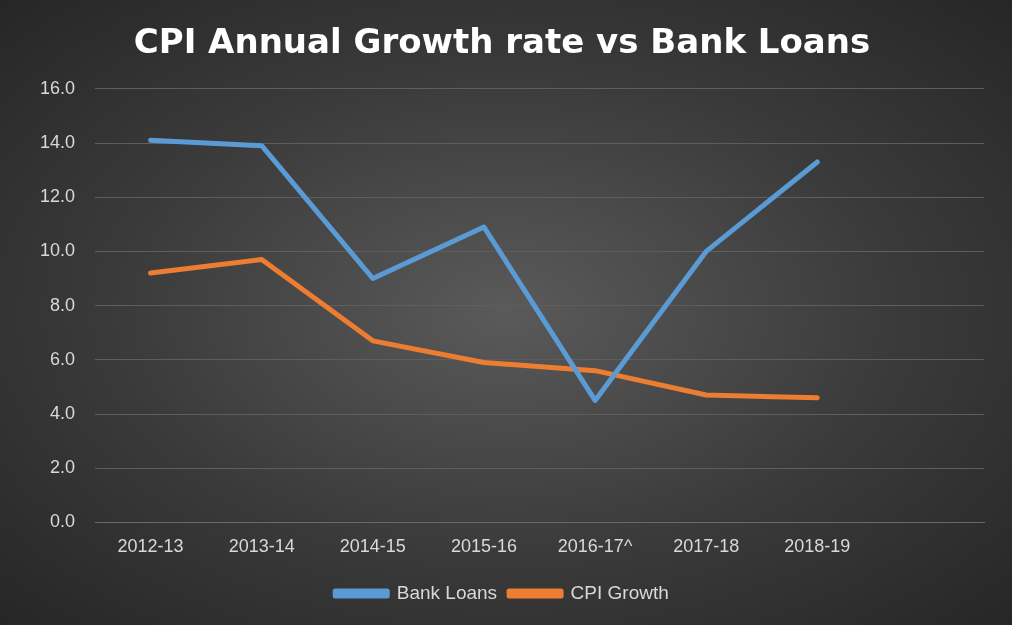 This screenshot has height=625, width=1012. What do you see at coordinates (63, 521) in the screenshot?
I see `y-tick-label: 0.0` at bounding box center [63, 521].